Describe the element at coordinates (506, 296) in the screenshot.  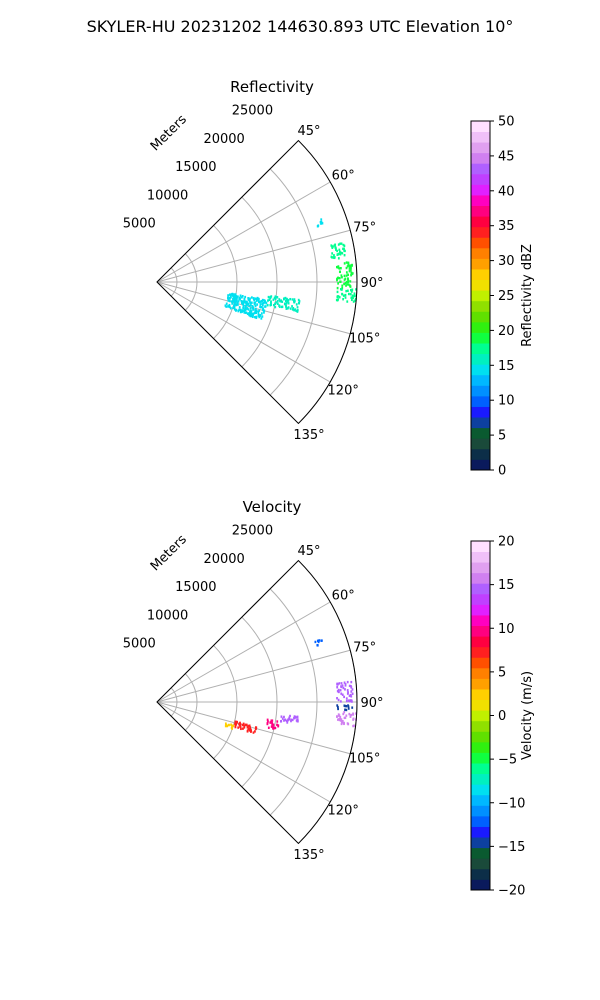
I see `colorbar-tick-label: 25` at that location.